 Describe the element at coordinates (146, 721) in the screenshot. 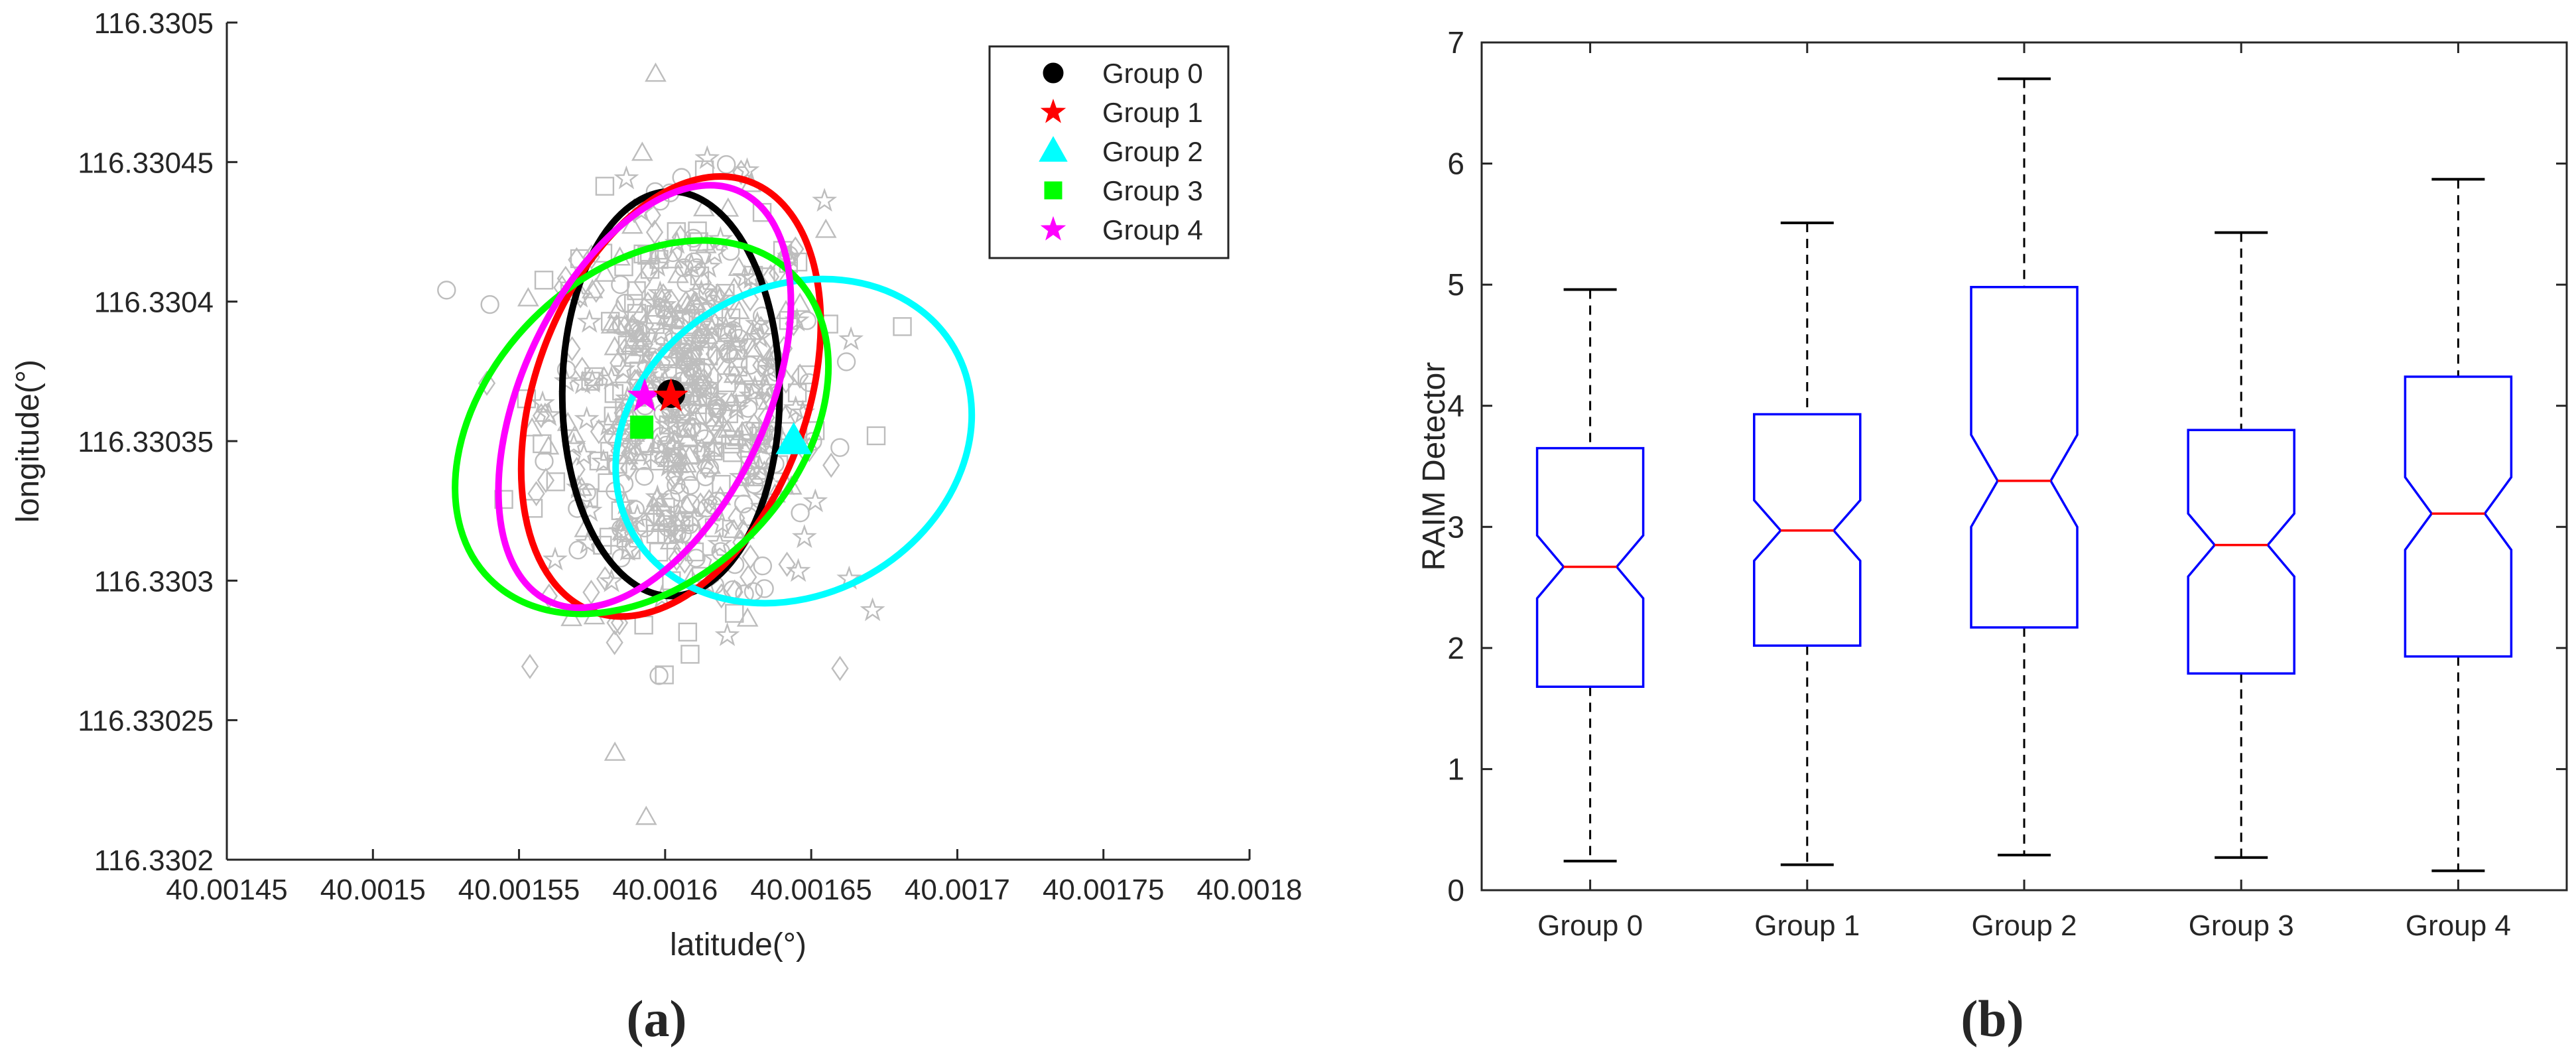

I see `y-tick-label-a: 116.33025` at that location.